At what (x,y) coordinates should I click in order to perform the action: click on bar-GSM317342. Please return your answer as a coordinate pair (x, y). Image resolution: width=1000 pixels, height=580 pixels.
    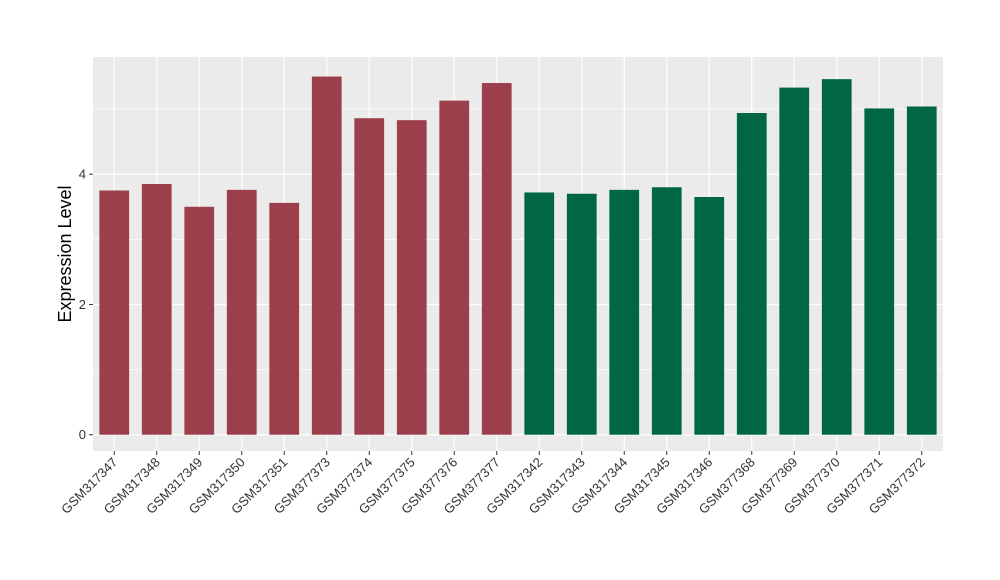
    Looking at the image, I should click on (539, 313).